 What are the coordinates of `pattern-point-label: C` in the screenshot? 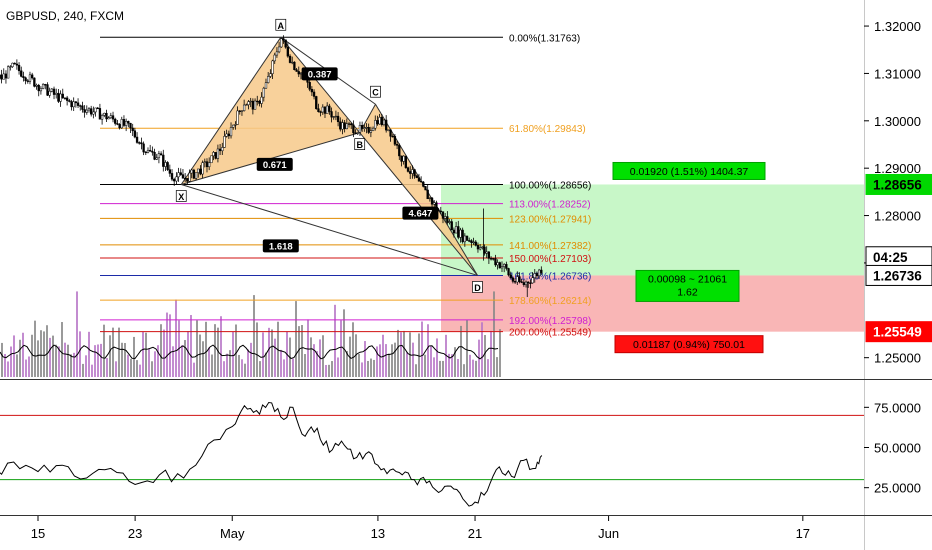 It's located at (375, 93).